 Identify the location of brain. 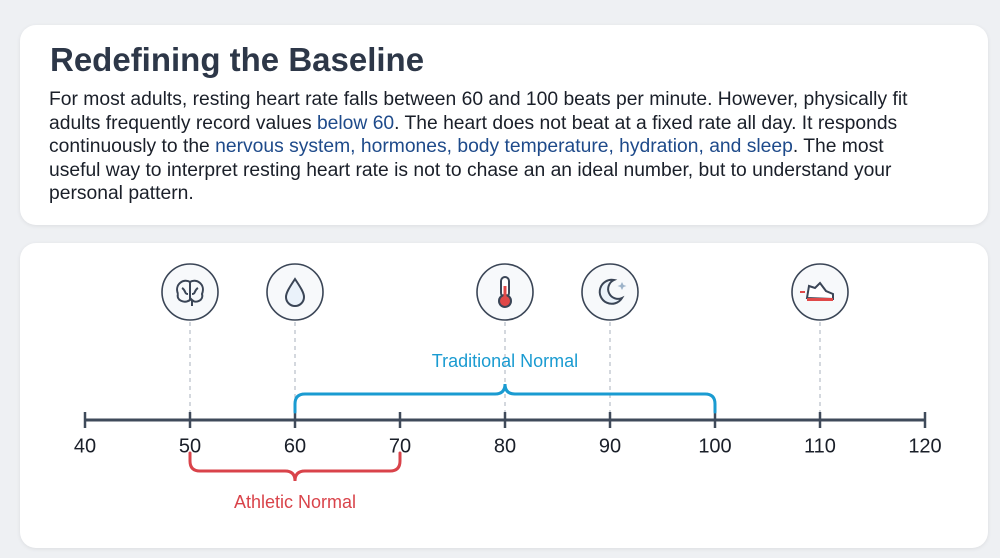
(190, 292).